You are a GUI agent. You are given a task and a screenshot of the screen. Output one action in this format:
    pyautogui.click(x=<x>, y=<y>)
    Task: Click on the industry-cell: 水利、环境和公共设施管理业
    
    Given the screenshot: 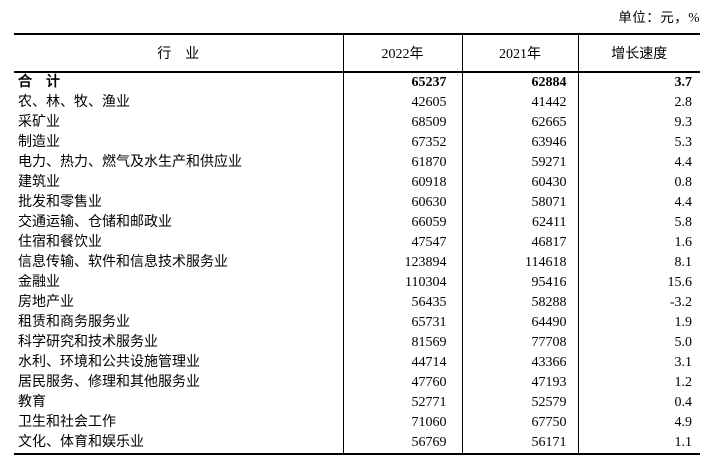 What is the action you would take?
    pyautogui.click(x=109, y=362)
    